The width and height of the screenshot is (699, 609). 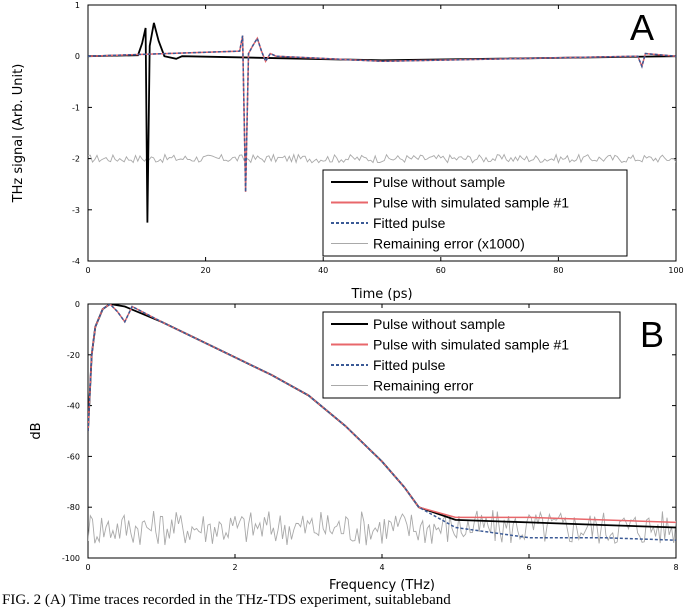 What do you see at coordinates (652, 334) in the screenshot?
I see `panel-letter: B` at bounding box center [652, 334].